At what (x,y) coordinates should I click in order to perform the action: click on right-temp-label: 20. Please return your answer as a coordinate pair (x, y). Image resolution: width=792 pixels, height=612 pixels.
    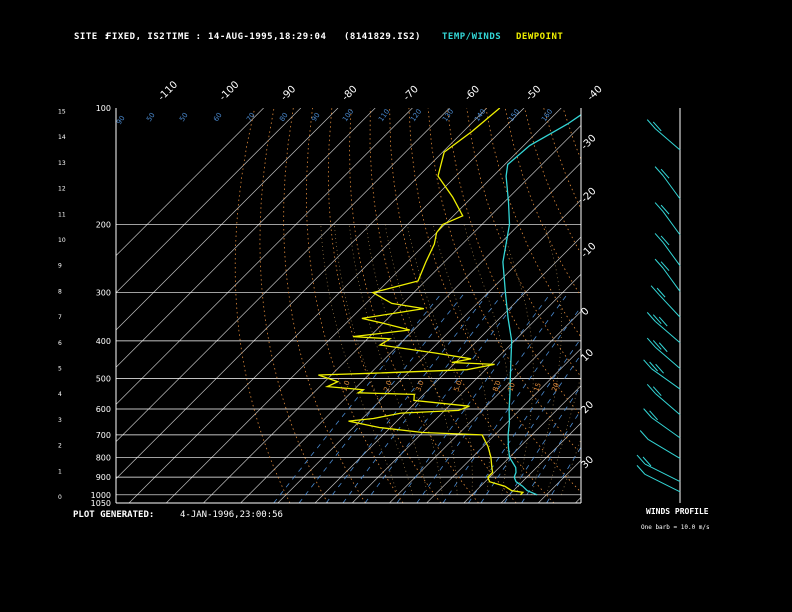
    Looking at the image, I should click on (587, 407).